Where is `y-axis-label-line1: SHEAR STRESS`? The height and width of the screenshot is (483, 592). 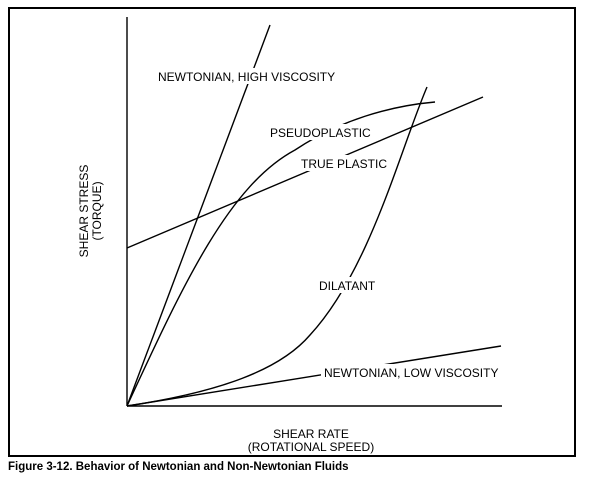
y-axis-label-line1: SHEAR STRESS is located at coordinates (84, 211).